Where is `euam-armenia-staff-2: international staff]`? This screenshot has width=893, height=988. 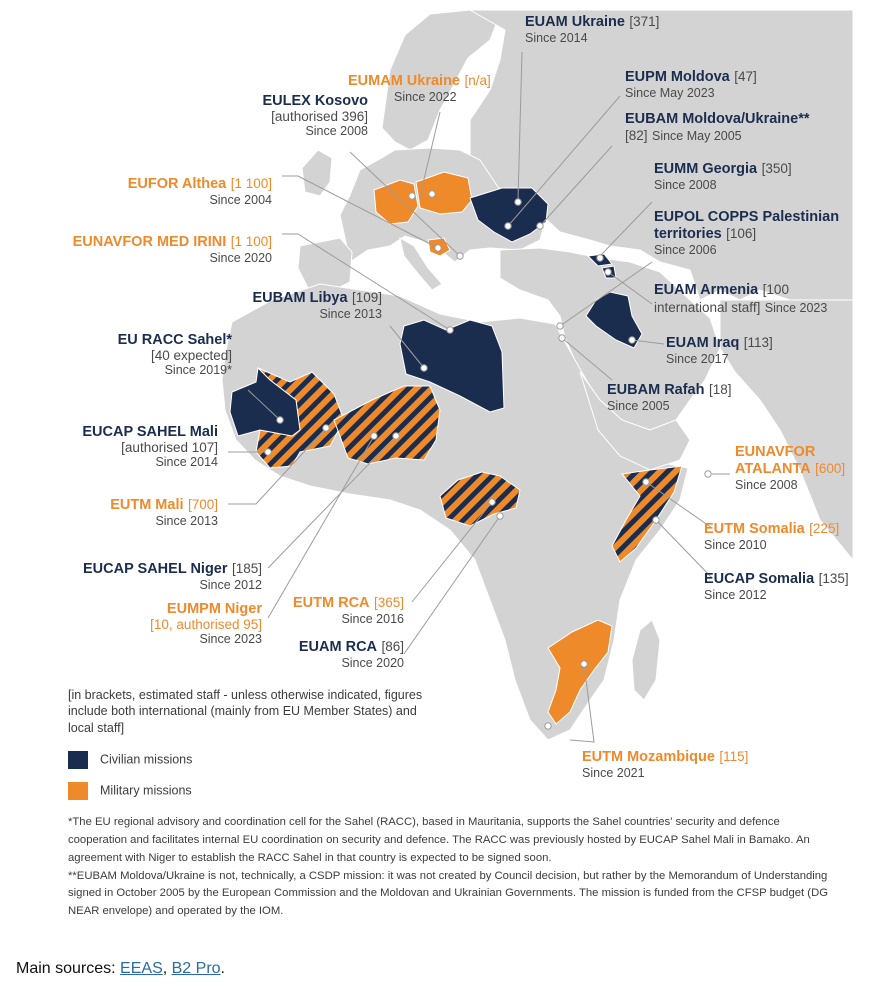 euam-armenia-staff-2: international staff] is located at coordinates (707, 307).